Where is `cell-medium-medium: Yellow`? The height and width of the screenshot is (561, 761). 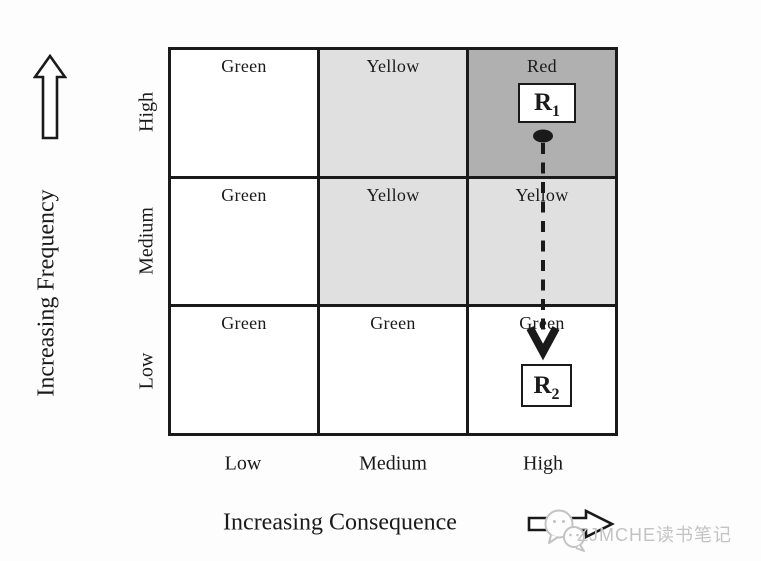 cell-medium-medium: Yellow is located at coordinates (393, 241).